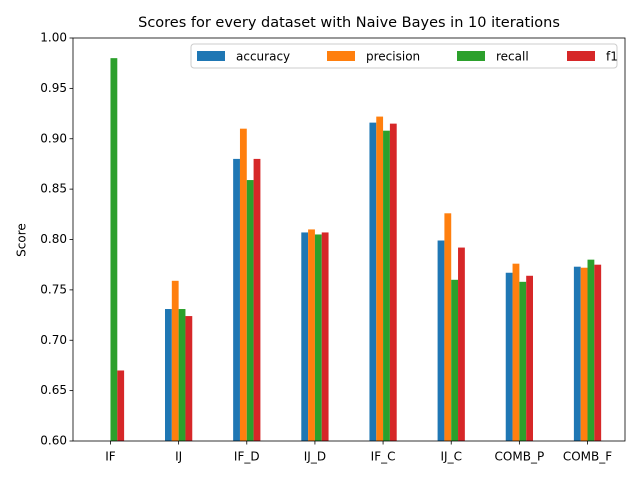 The height and width of the screenshot is (480, 640). I want to click on legend-label: recall, so click(512, 57).